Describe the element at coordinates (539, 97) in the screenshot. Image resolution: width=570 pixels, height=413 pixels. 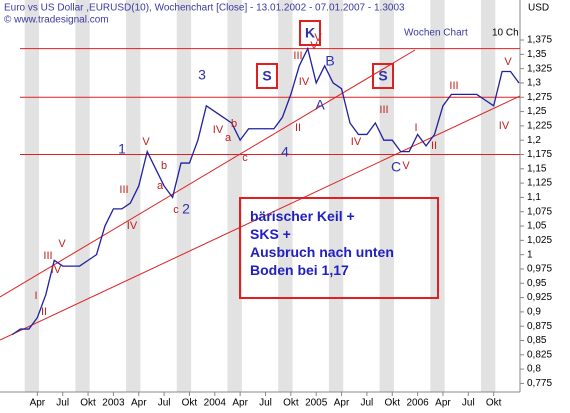
I see `y-tick-label: 1,275` at that location.